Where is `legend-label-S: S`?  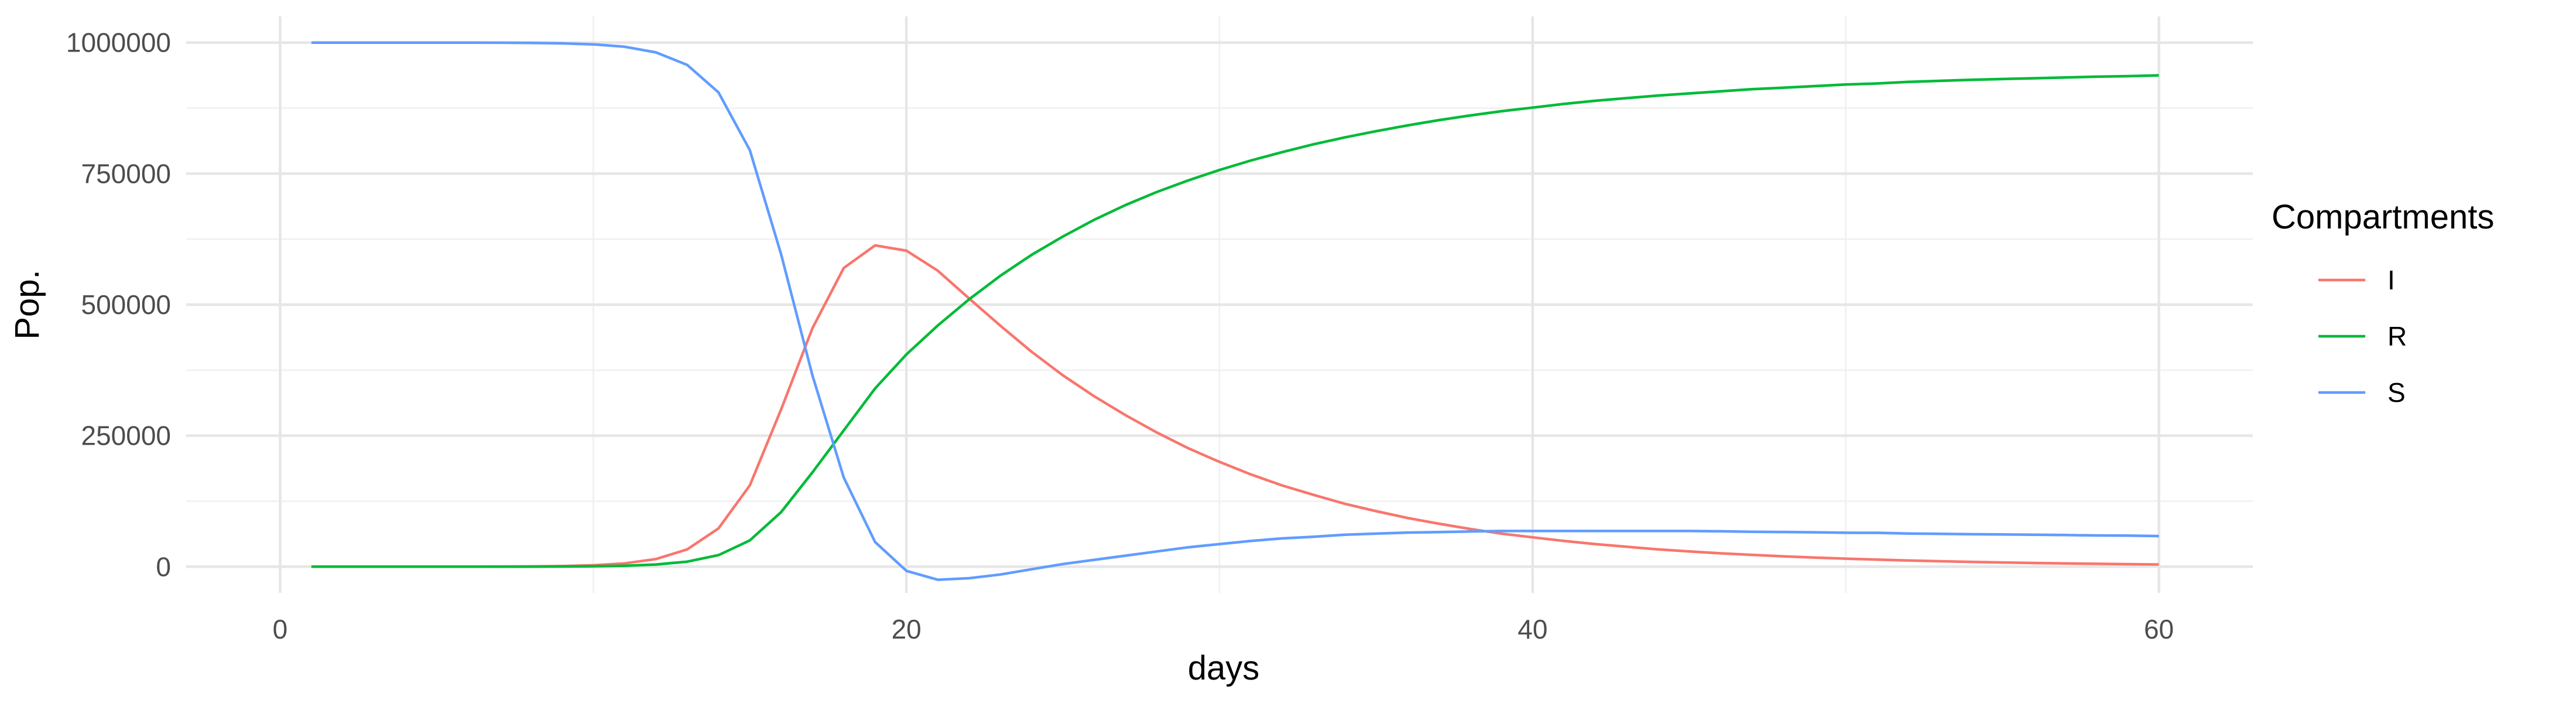
legend-label-S: S is located at coordinates (2396, 392).